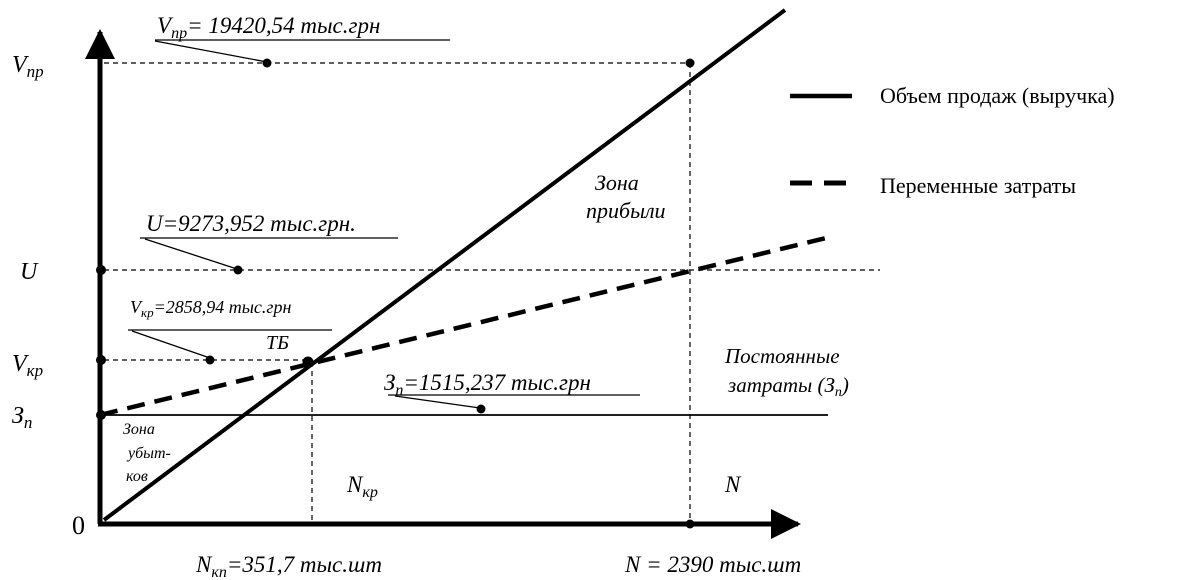 The width and height of the screenshot is (1183, 580). Describe the element at coordinates (978, 185) in the screenshot. I see `legend-item-variable-costs: Переменные затраты` at that location.